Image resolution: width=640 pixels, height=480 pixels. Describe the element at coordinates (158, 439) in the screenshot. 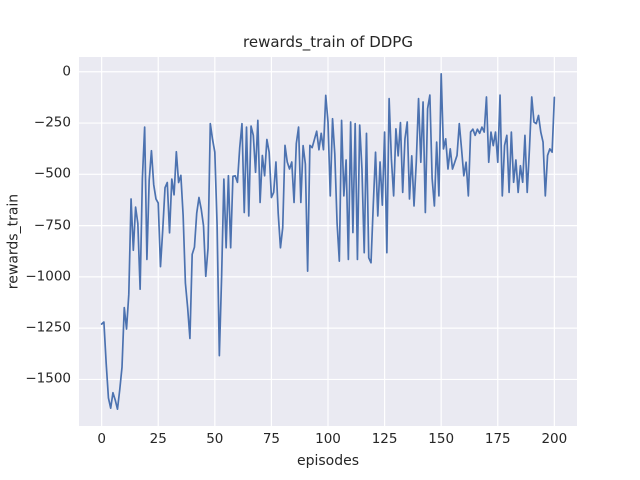

I see `x-tick-label: 25` at that location.